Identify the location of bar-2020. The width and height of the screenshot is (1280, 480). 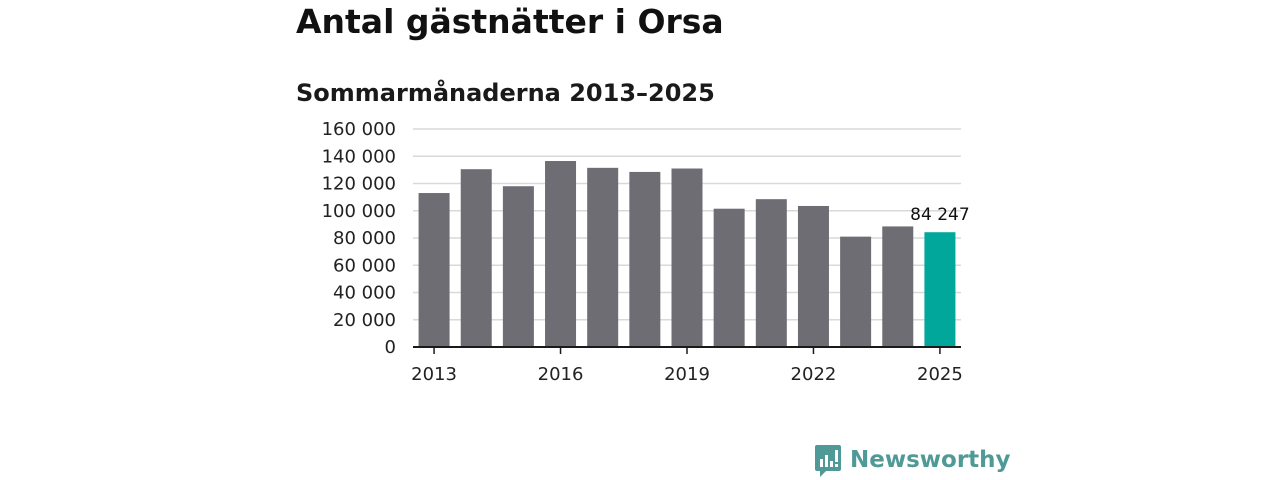
(729, 277).